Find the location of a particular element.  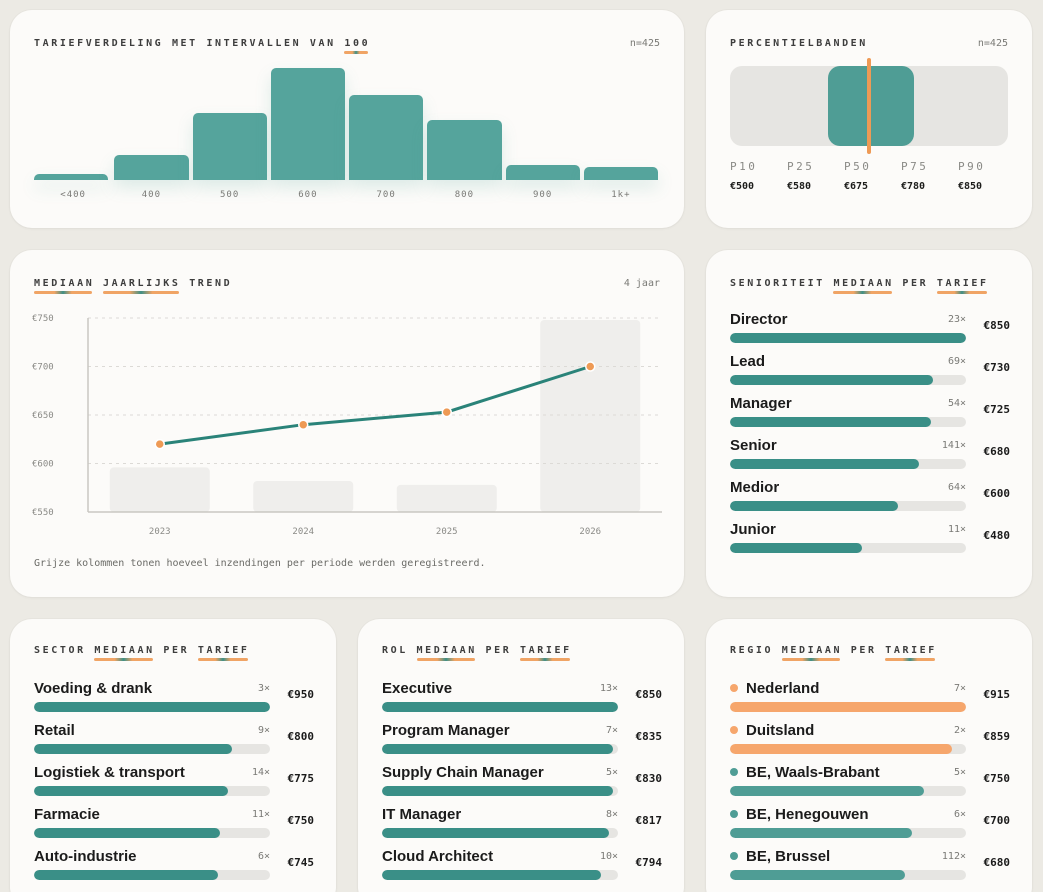

item-median-value: €850 is located at coordinates (649, 694).